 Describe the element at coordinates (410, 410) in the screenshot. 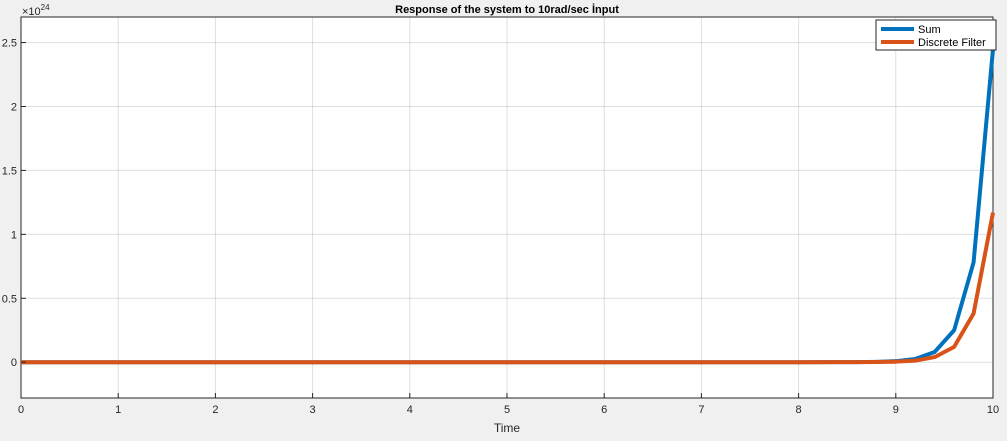

I see `x-tick-label: 4` at that location.